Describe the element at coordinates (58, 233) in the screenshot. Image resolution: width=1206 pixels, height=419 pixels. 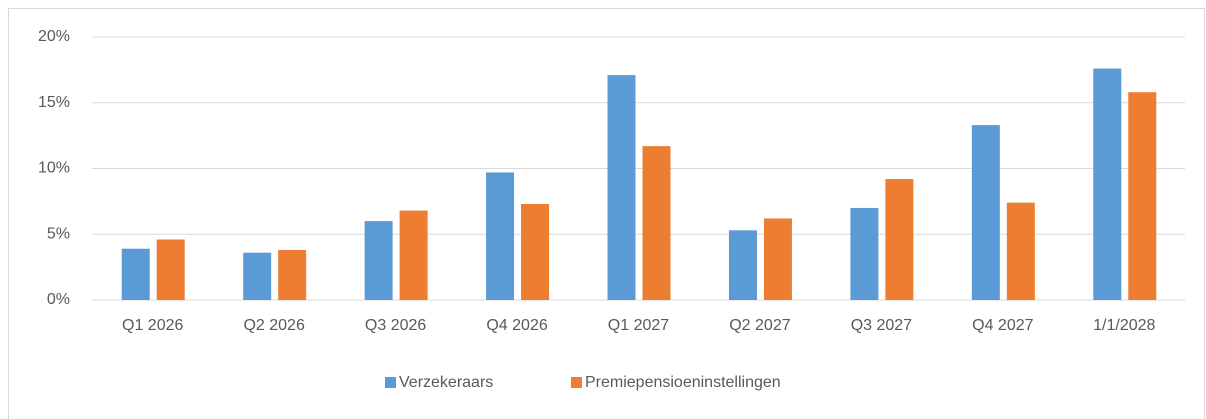
I see `y-tick-label: 5%` at that location.